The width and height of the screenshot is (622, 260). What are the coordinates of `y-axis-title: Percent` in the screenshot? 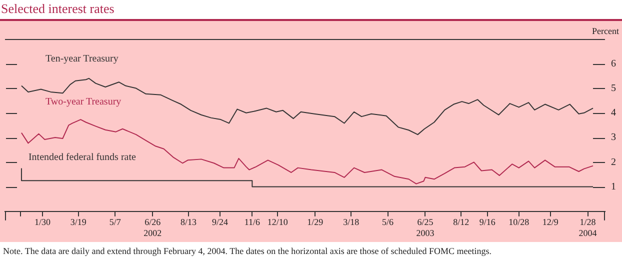 It's located at (606, 31).